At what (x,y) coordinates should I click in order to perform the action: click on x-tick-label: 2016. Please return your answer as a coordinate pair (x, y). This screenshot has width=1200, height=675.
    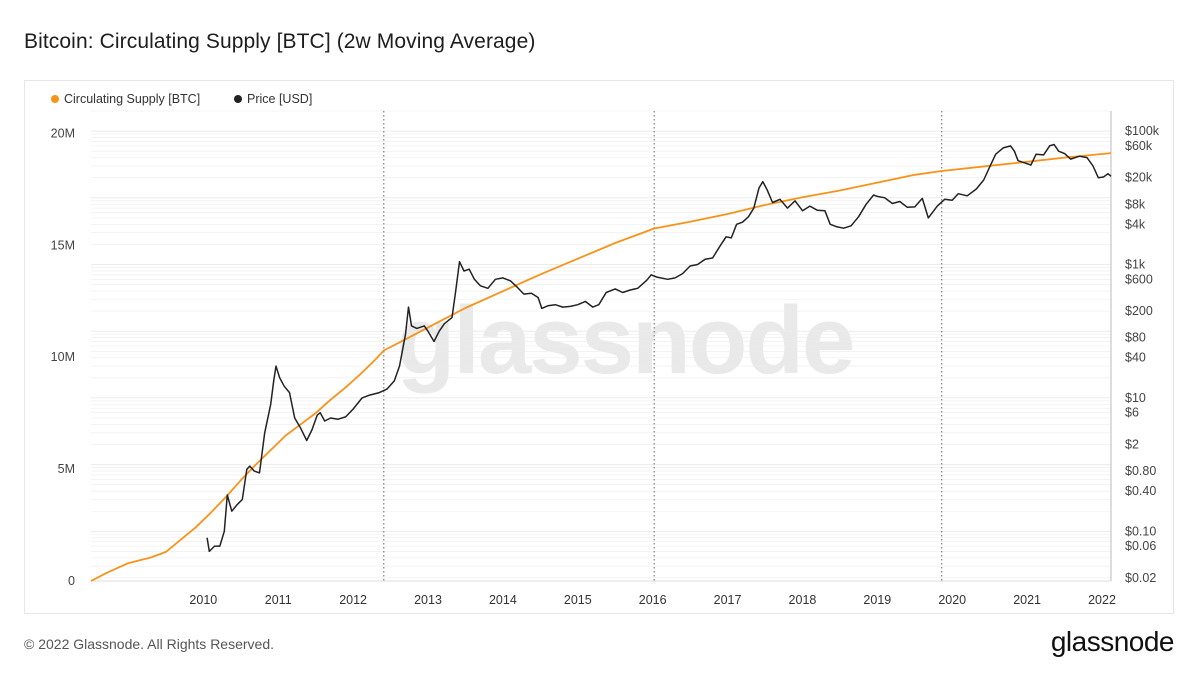
    Looking at the image, I should click on (653, 600).